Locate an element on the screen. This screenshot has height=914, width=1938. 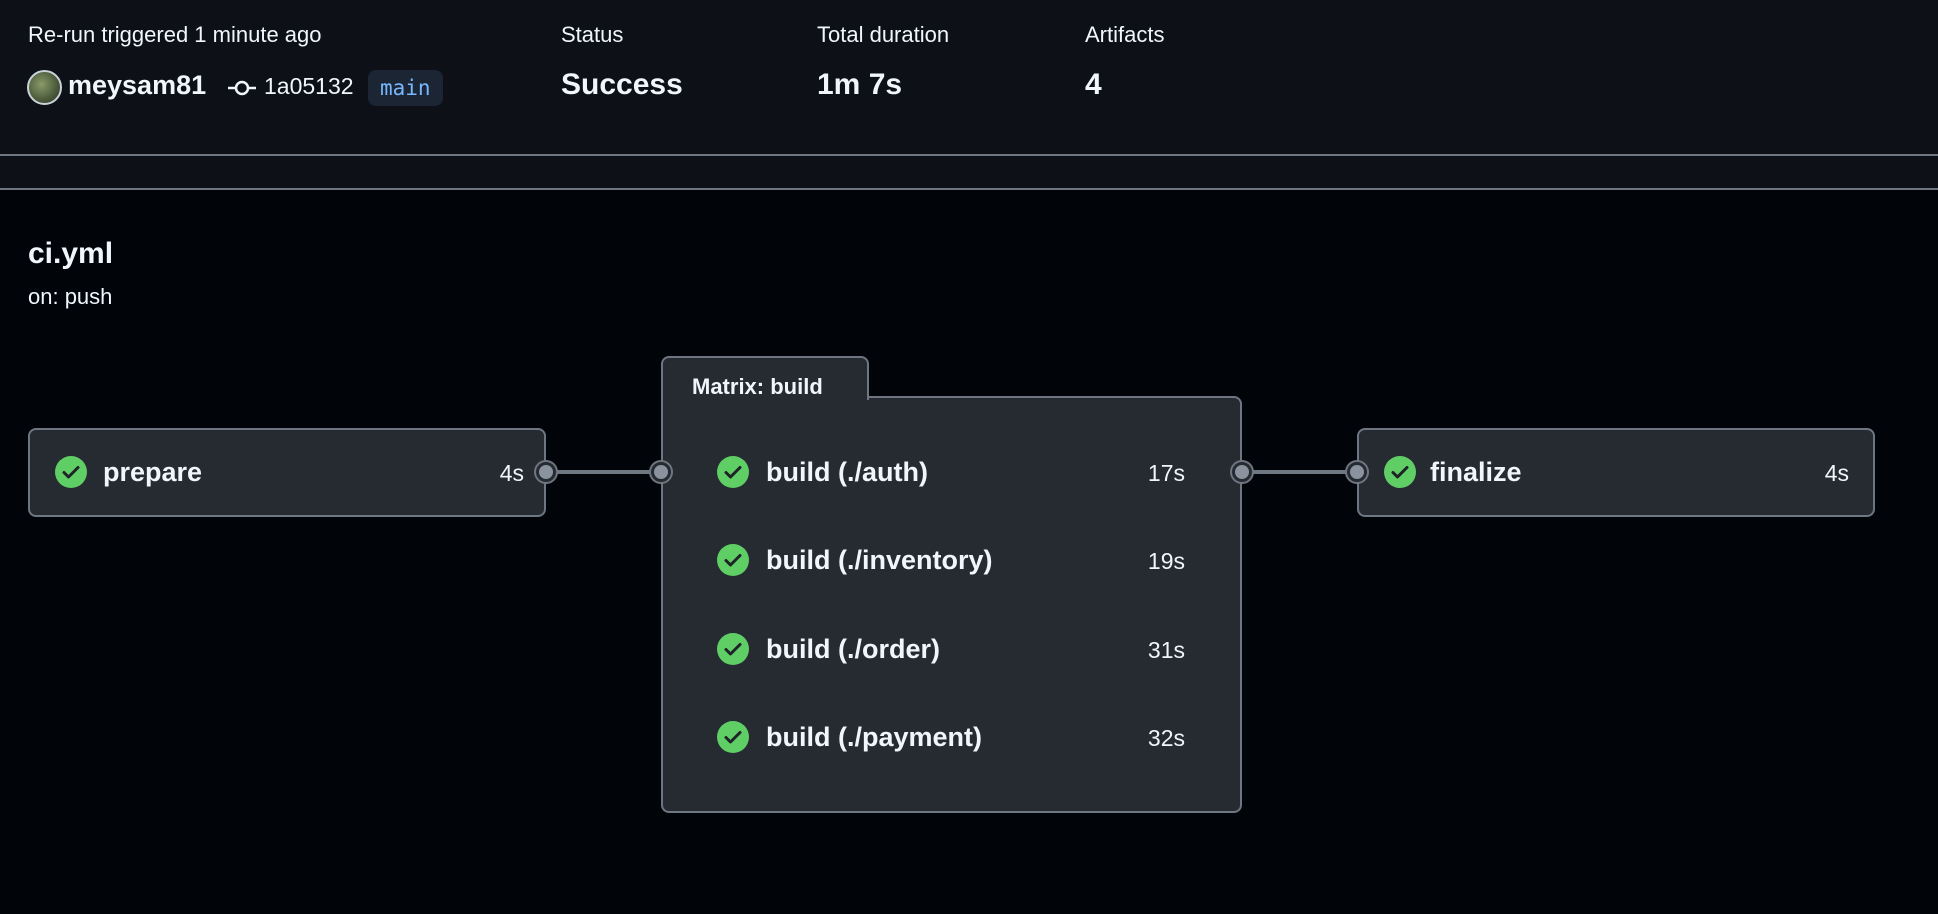
job-finalize: finalize 4s is located at coordinates (1616, 472).